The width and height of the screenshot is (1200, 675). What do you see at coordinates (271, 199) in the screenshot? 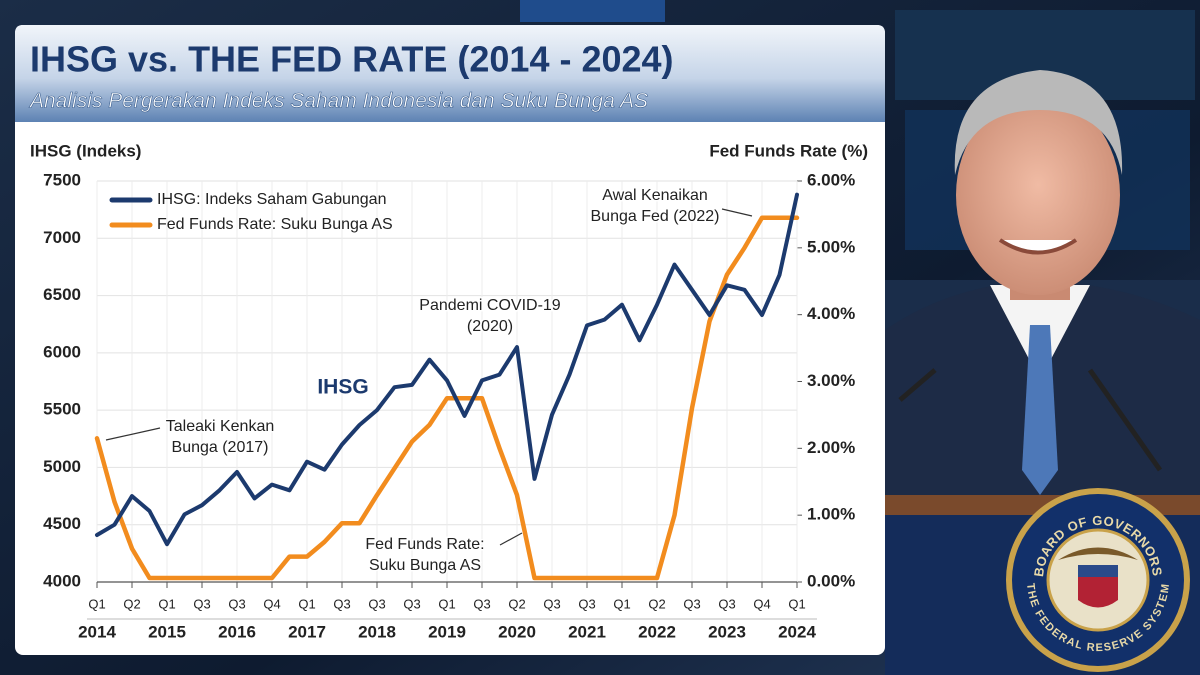
I see `legend-label: IHSG: Indeks Saham Gabungan` at bounding box center [271, 199].